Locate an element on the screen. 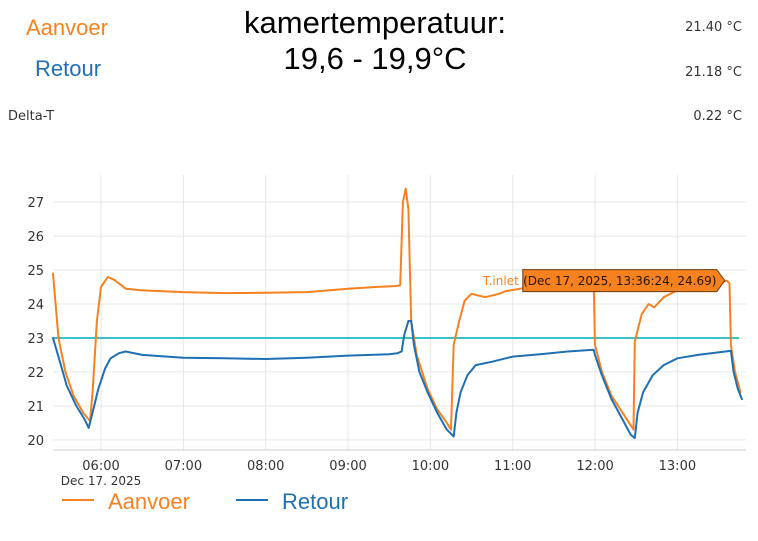  y-tick-label: 27 is located at coordinates (35, 203).